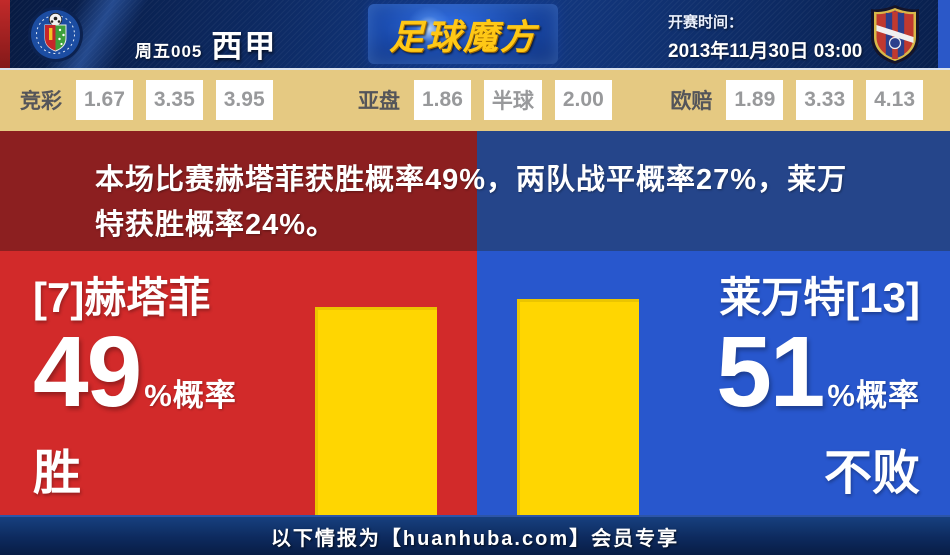 Image resolution: width=950 pixels, height=555 pixels. I want to click on oupei-odd-home: 1.89, so click(755, 100).